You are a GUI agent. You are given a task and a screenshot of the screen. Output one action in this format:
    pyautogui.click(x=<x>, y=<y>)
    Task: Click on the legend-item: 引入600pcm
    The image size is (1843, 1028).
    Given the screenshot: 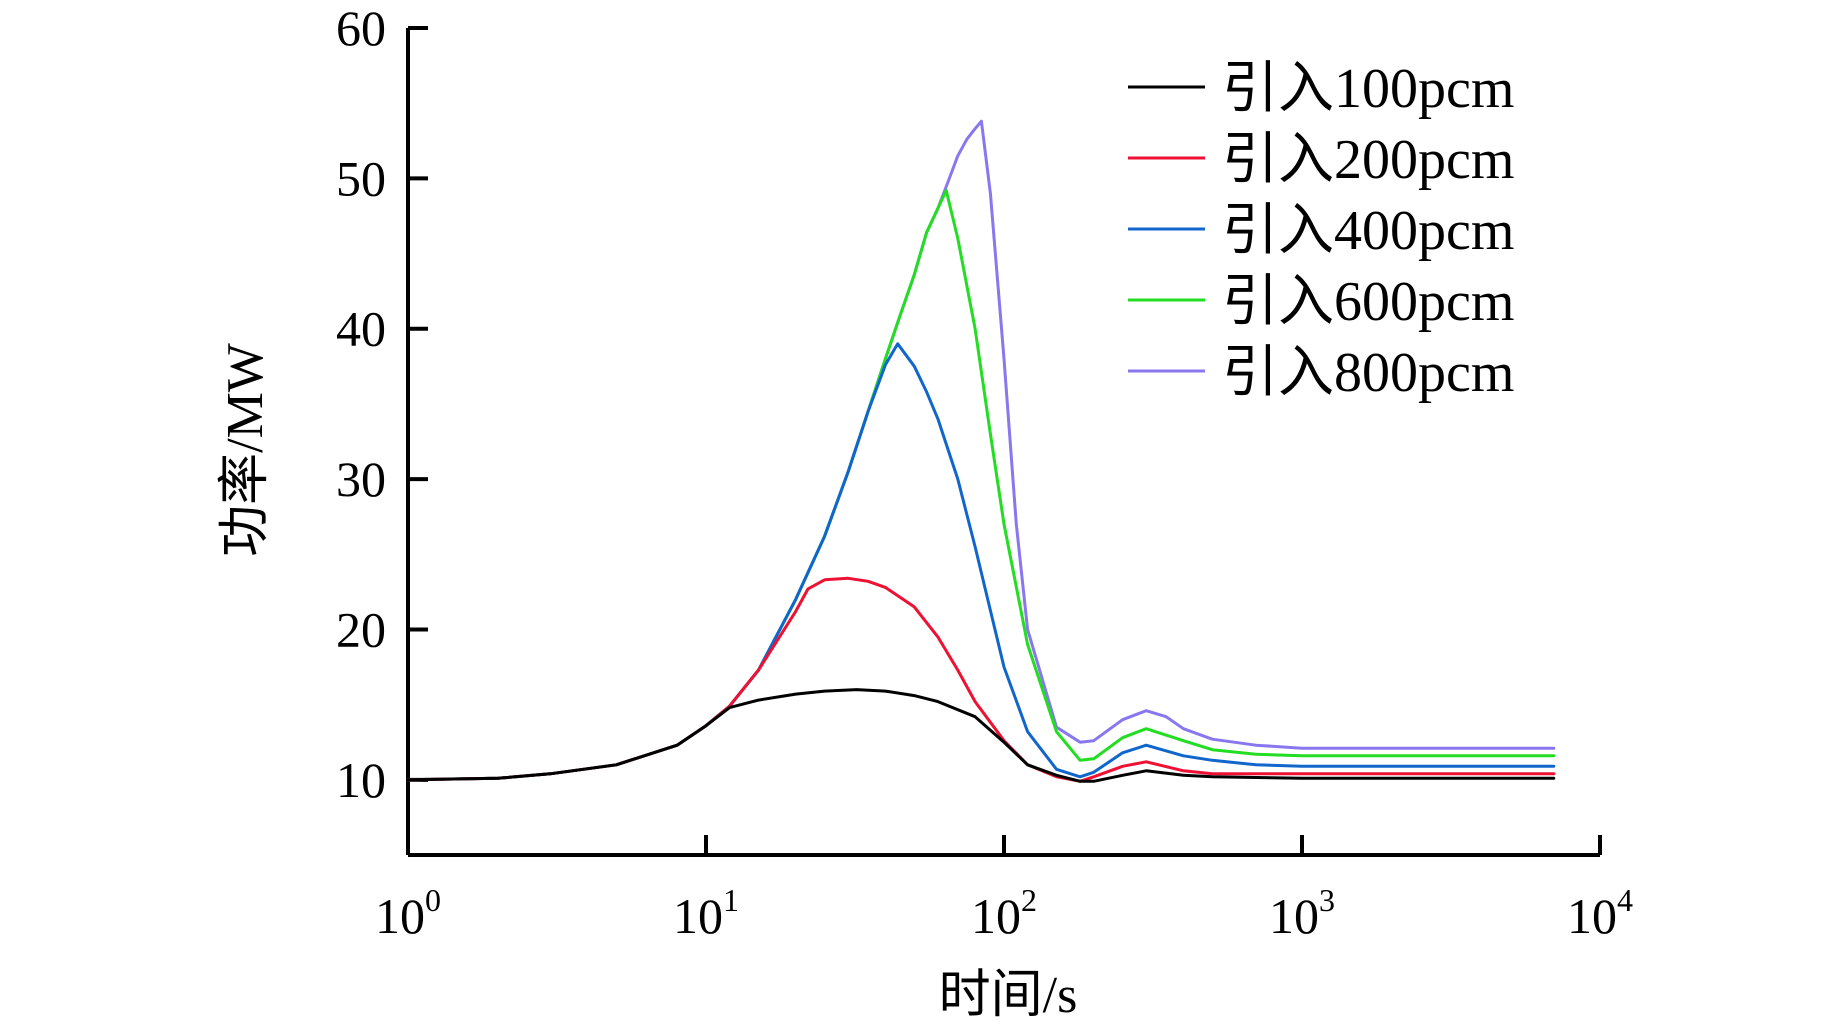 What is the action you would take?
    pyautogui.click(x=1321, y=302)
    